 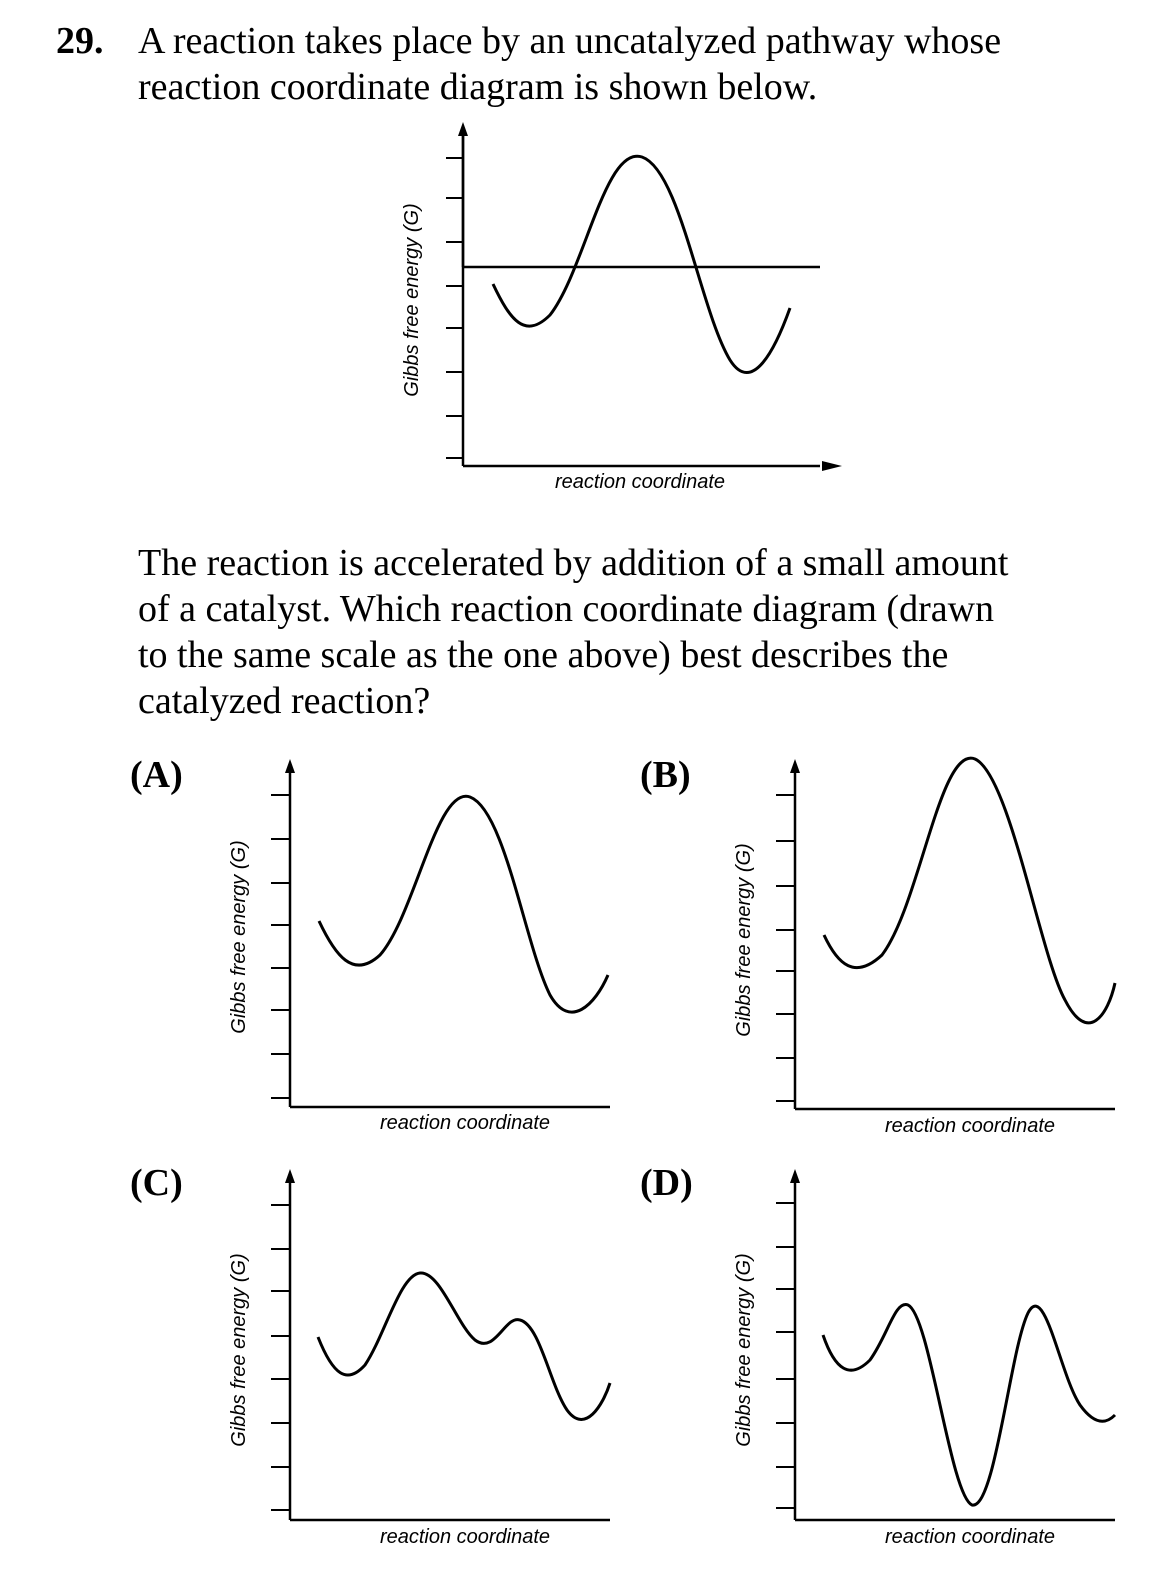 What do you see at coordinates (665, 775) in the screenshot?
I see `option-b-label: (B)` at bounding box center [665, 775].